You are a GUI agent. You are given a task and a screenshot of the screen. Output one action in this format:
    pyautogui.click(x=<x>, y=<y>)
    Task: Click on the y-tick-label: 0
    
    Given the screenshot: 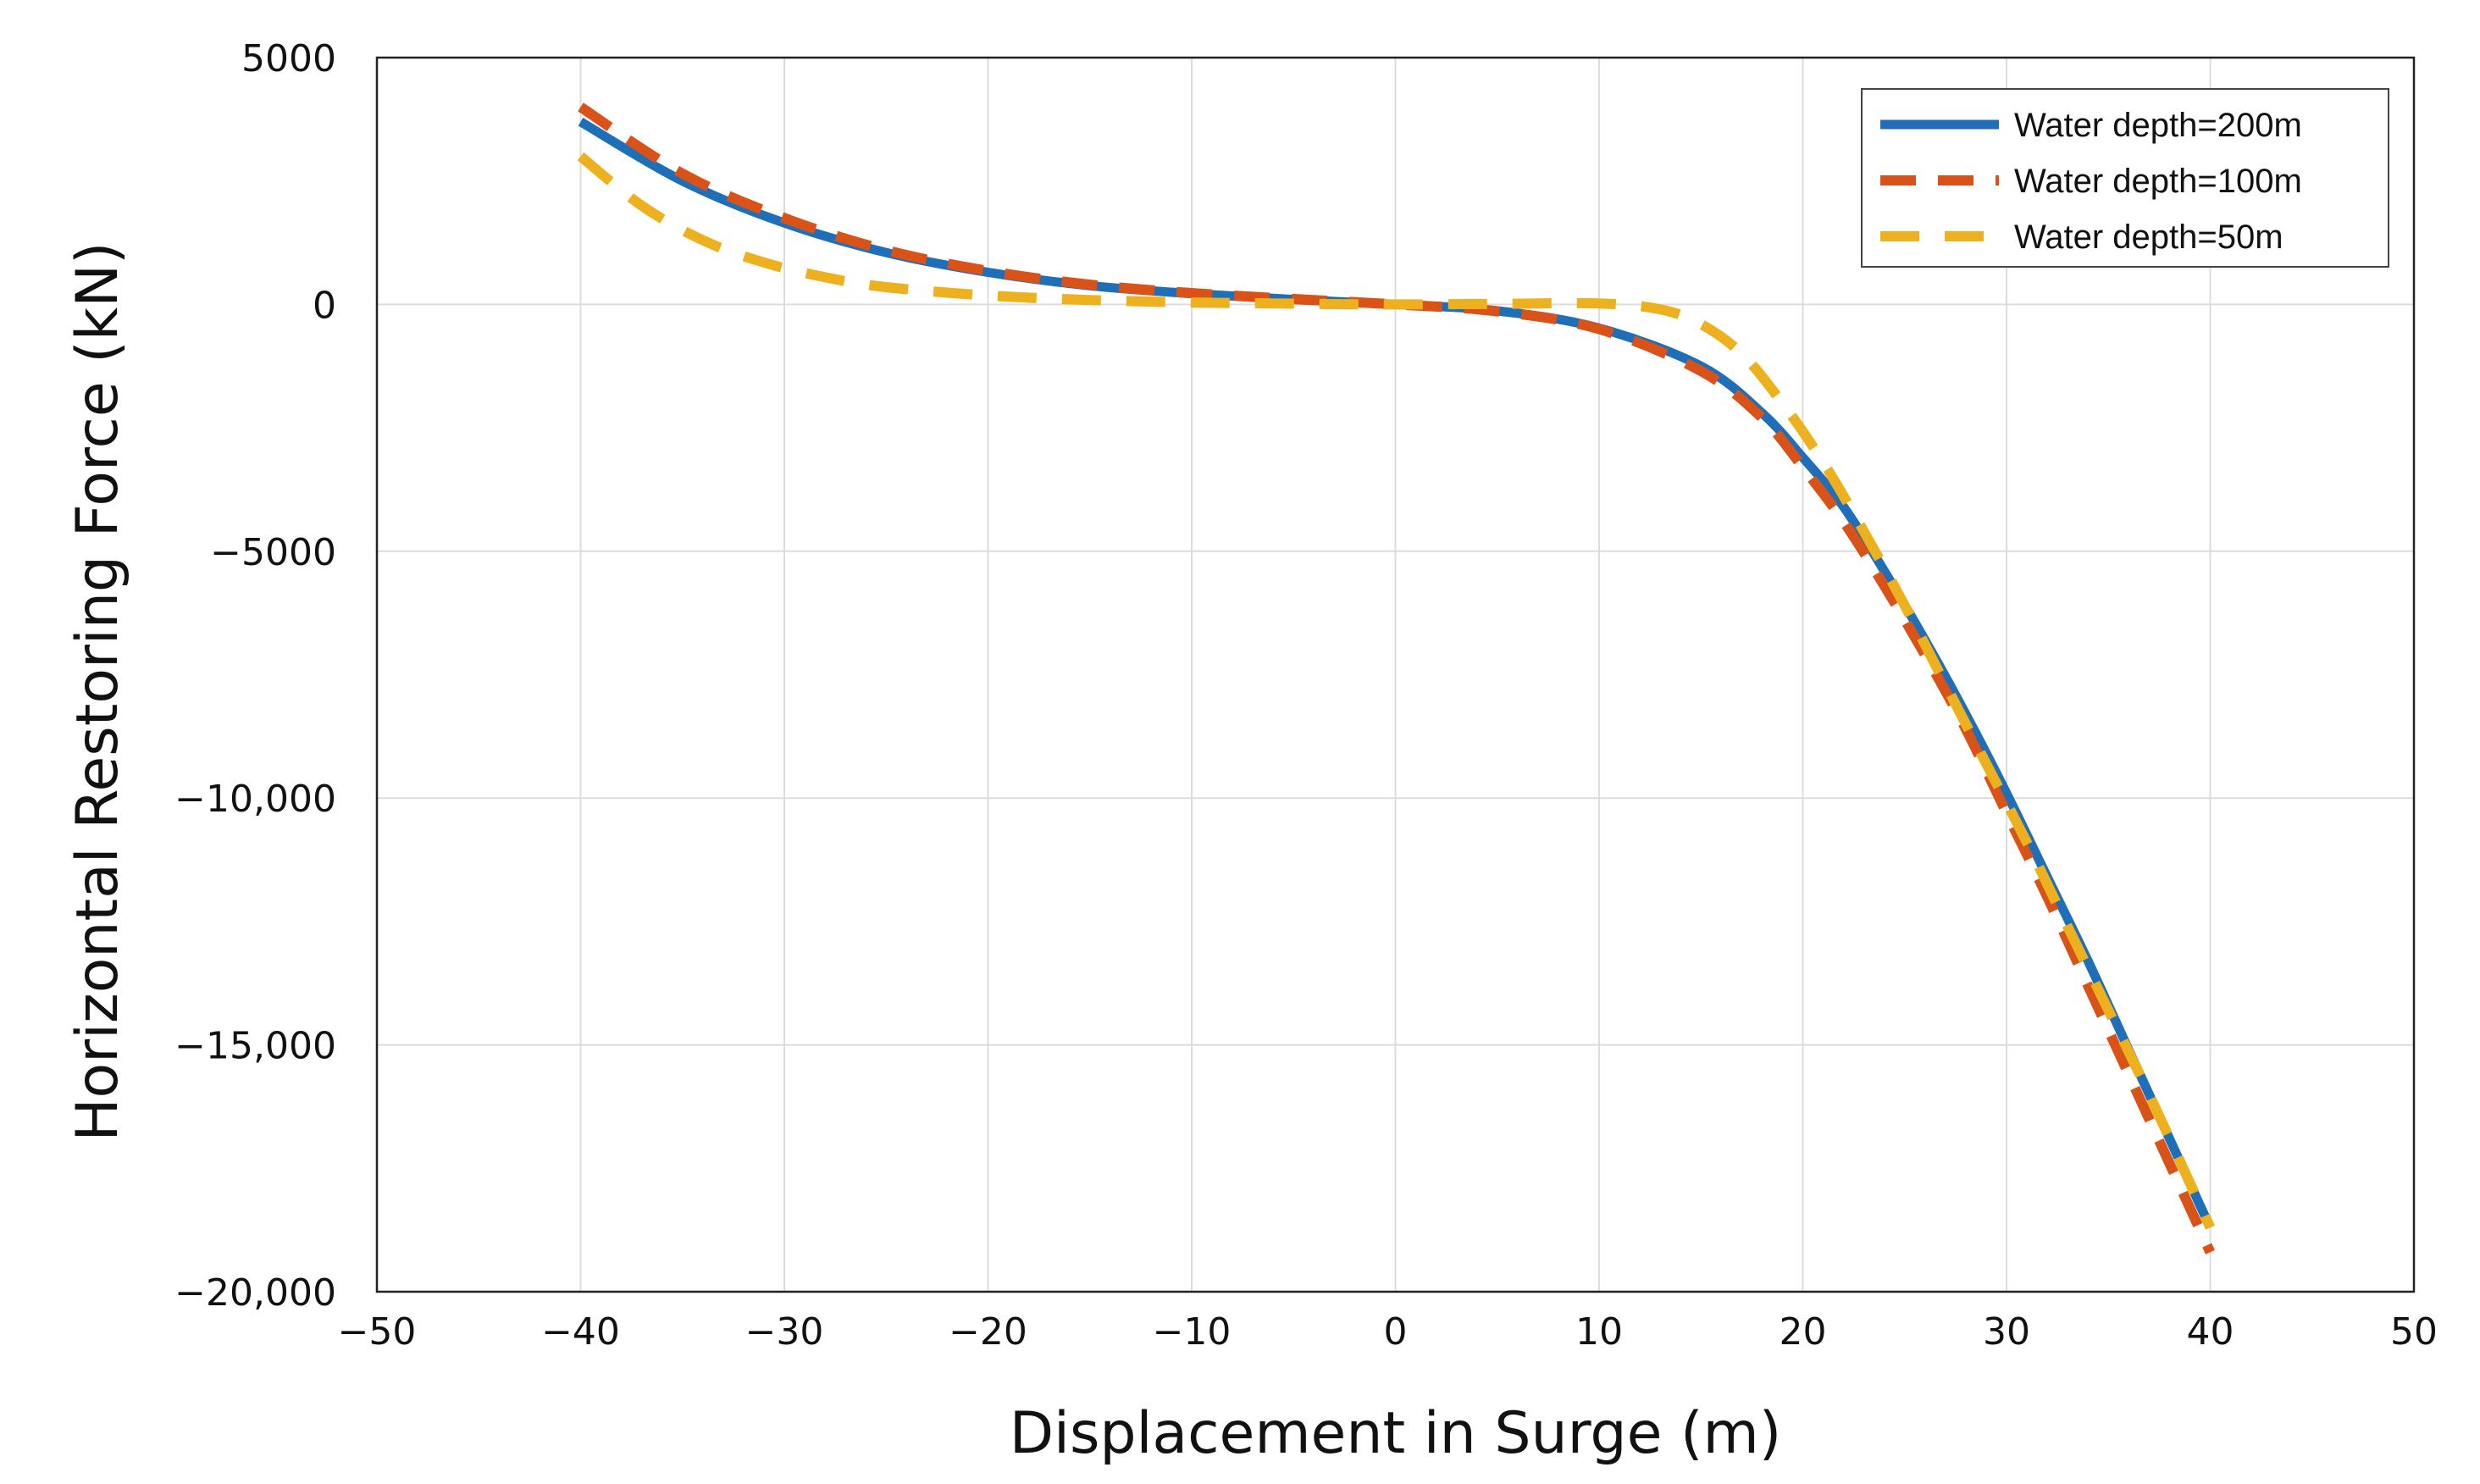 What is the action you would take?
    pyautogui.click(x=324, y=305)
    